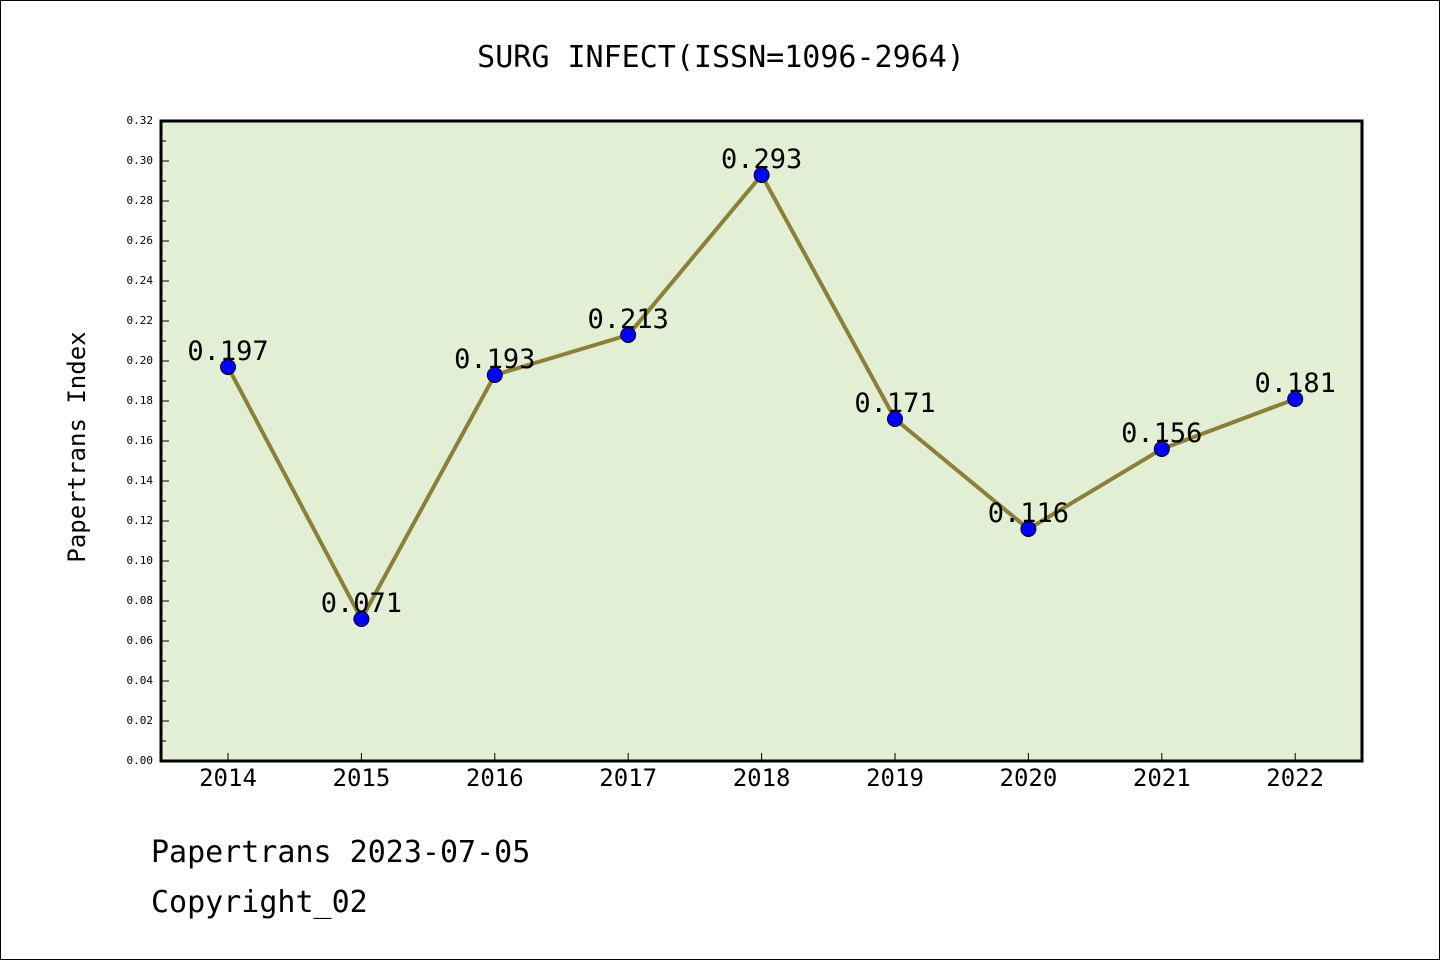  I want to click on footer-copyright: Copyright_02, so click(259, 902).